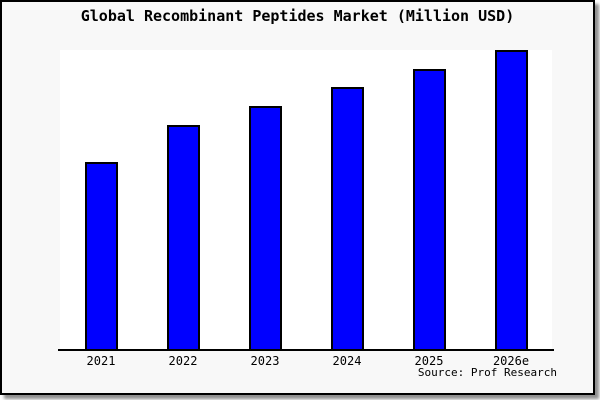 The width and height of the screenshot is (600, 400). Describe the element at coordinates (347, 218) in the screenshot. I see `bar-2024` at that location.